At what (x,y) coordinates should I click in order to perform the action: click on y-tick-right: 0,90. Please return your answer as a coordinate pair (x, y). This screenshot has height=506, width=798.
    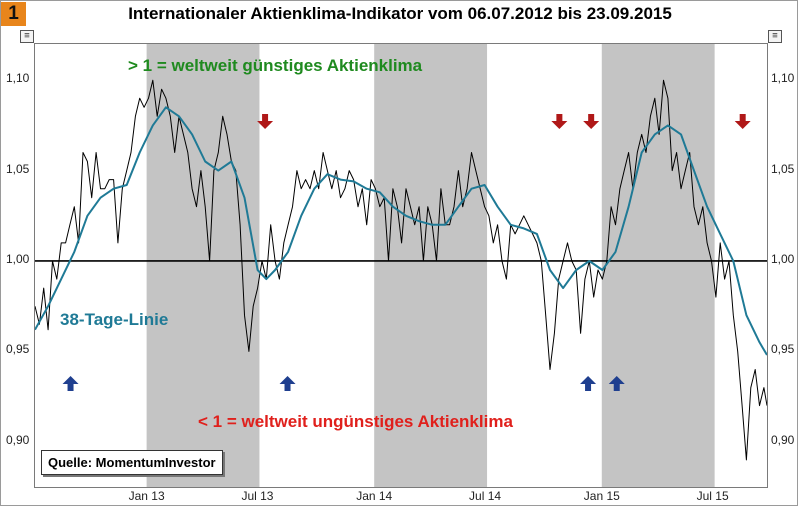
    Looking at the image, I should click on (783, 439).